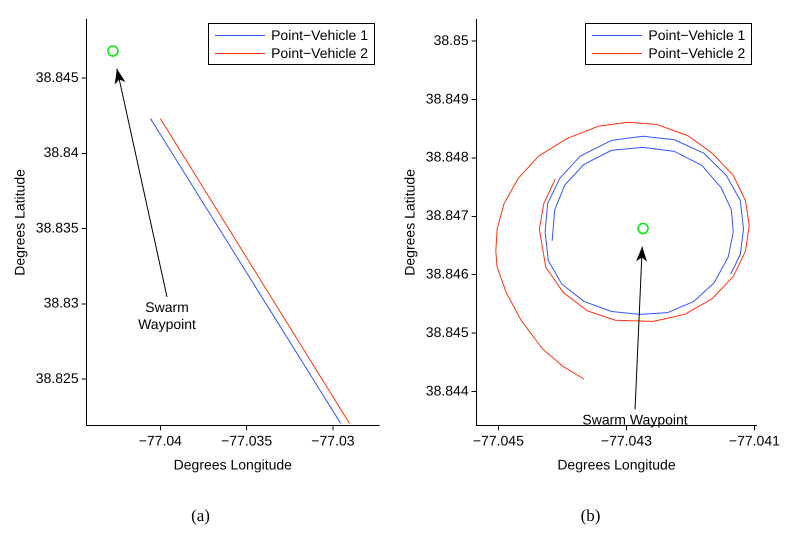 This screenshot has height=548, width=791. I want to click on y-tick-label: 38.825, so click(57, 378).